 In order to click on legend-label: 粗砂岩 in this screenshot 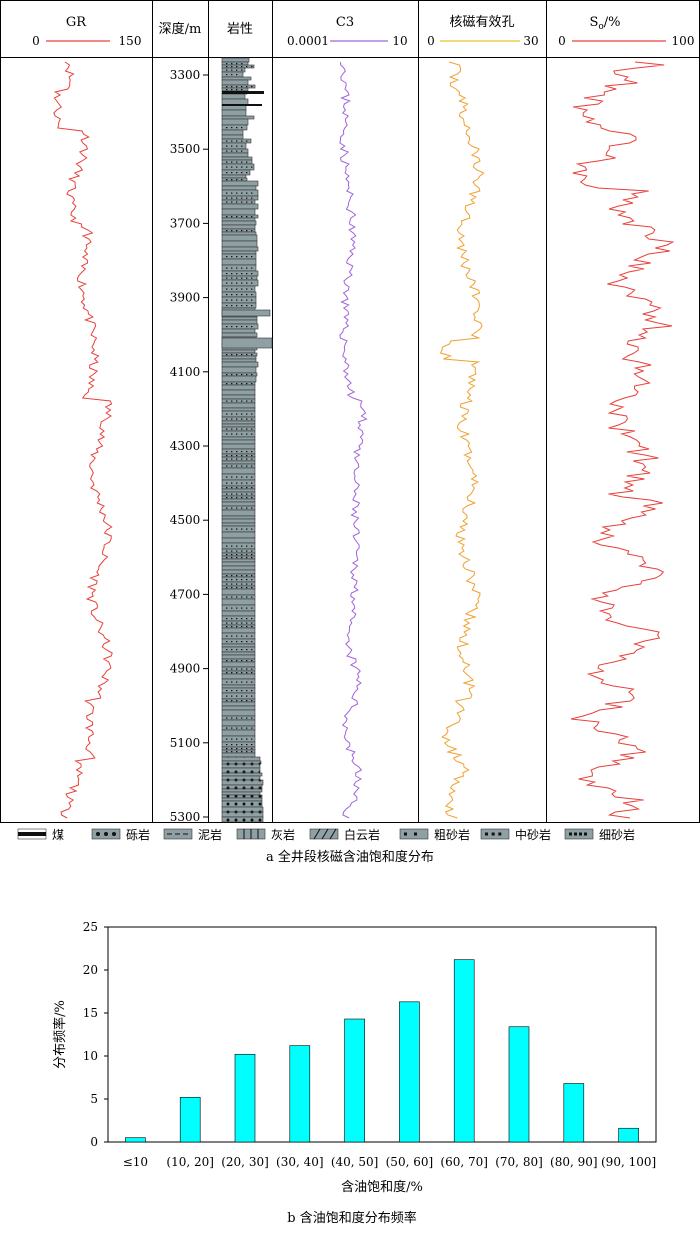, I will do `click(452, 834)`.